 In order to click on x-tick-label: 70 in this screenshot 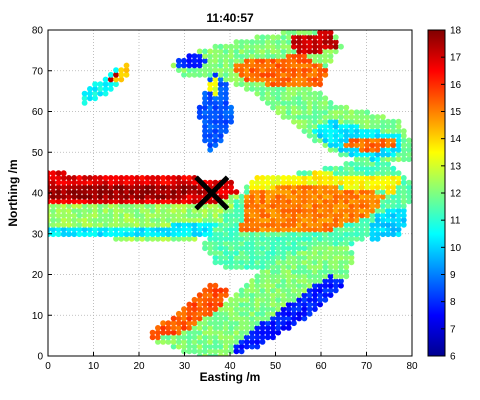, I will do `click(367, 366)`.